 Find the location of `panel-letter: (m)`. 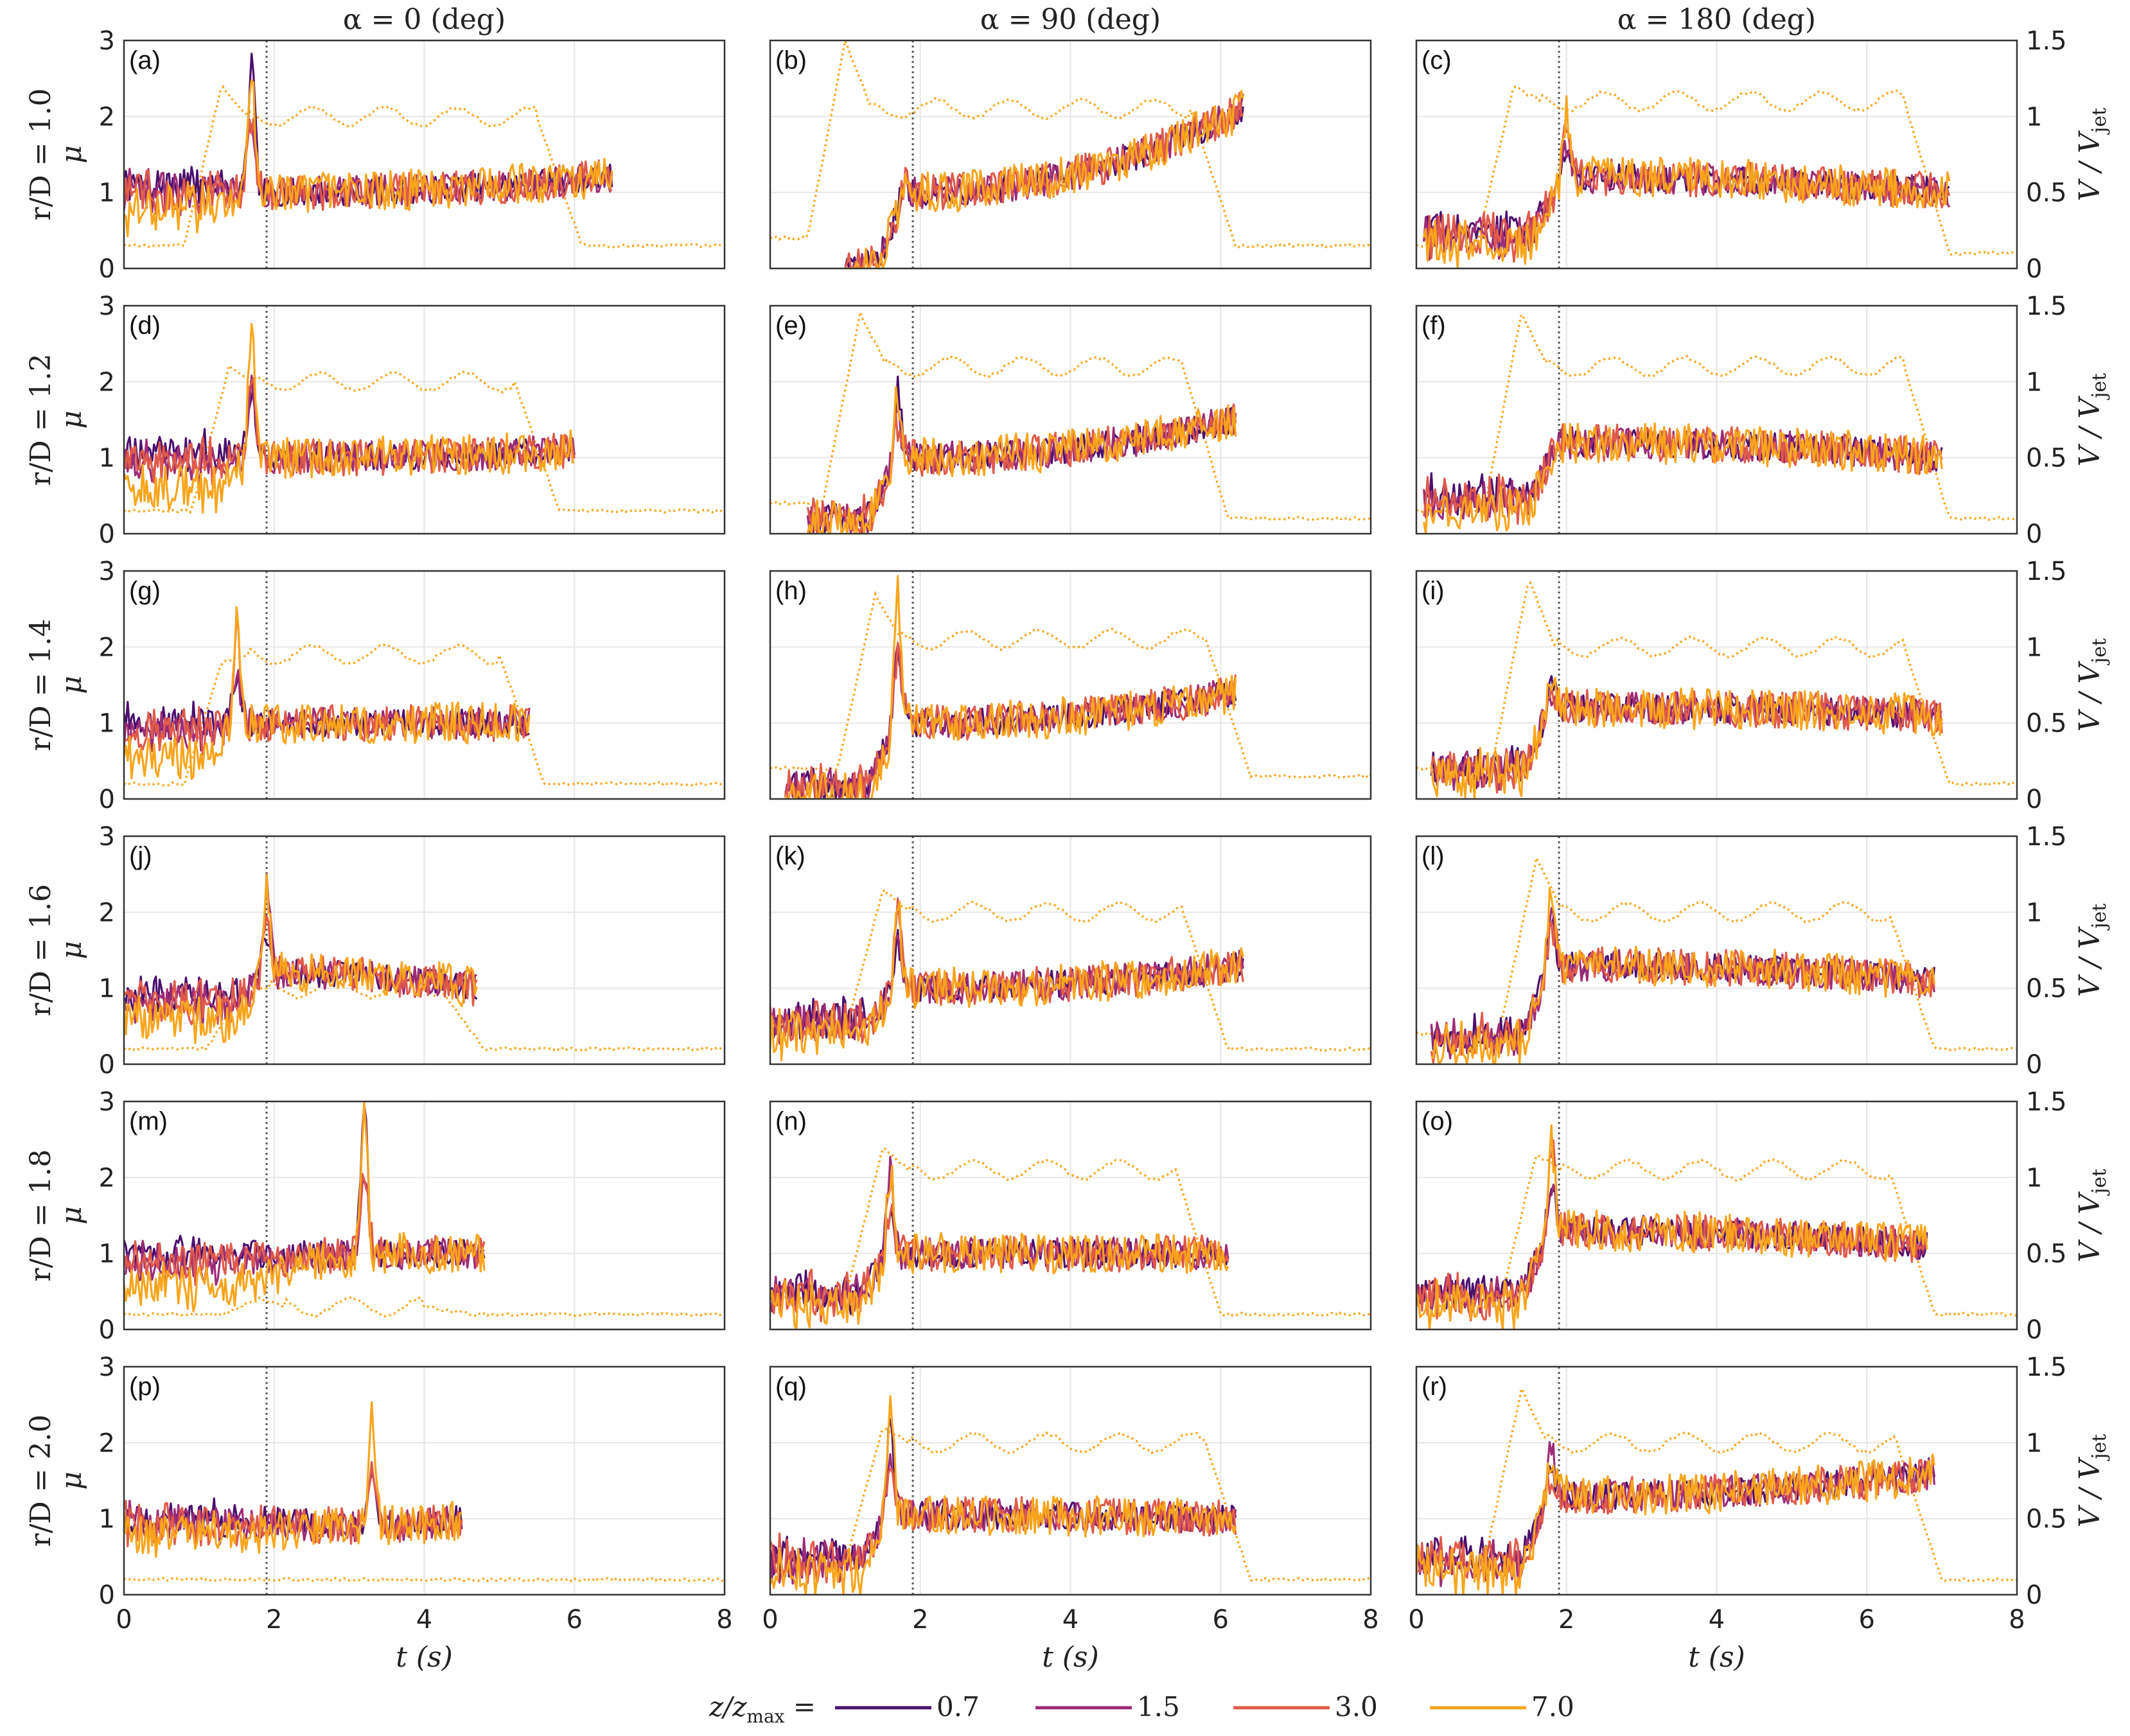

panel-letter: (m) is located at coordinates (148, 1121).